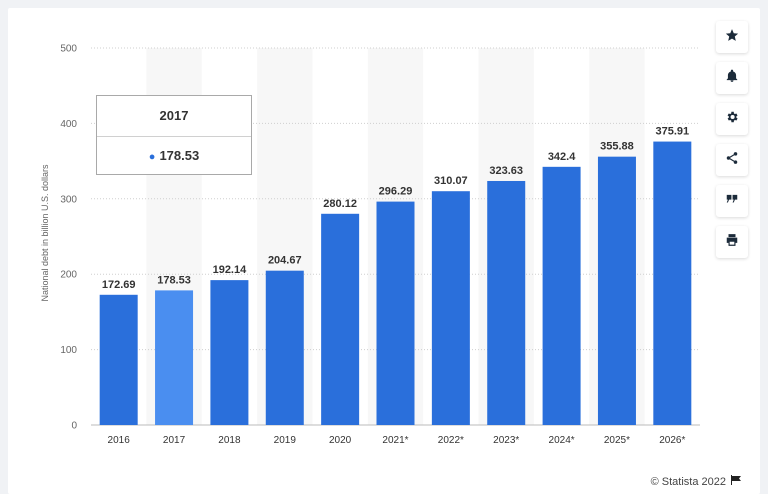 The height and width of the screenshot is (494, 768). I want to click on gear-icon, so click(732, 119).